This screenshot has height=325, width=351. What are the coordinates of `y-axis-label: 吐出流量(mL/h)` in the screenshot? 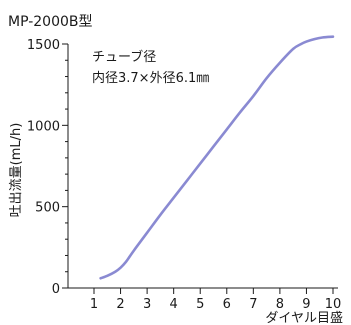 It's located at (16, 170).